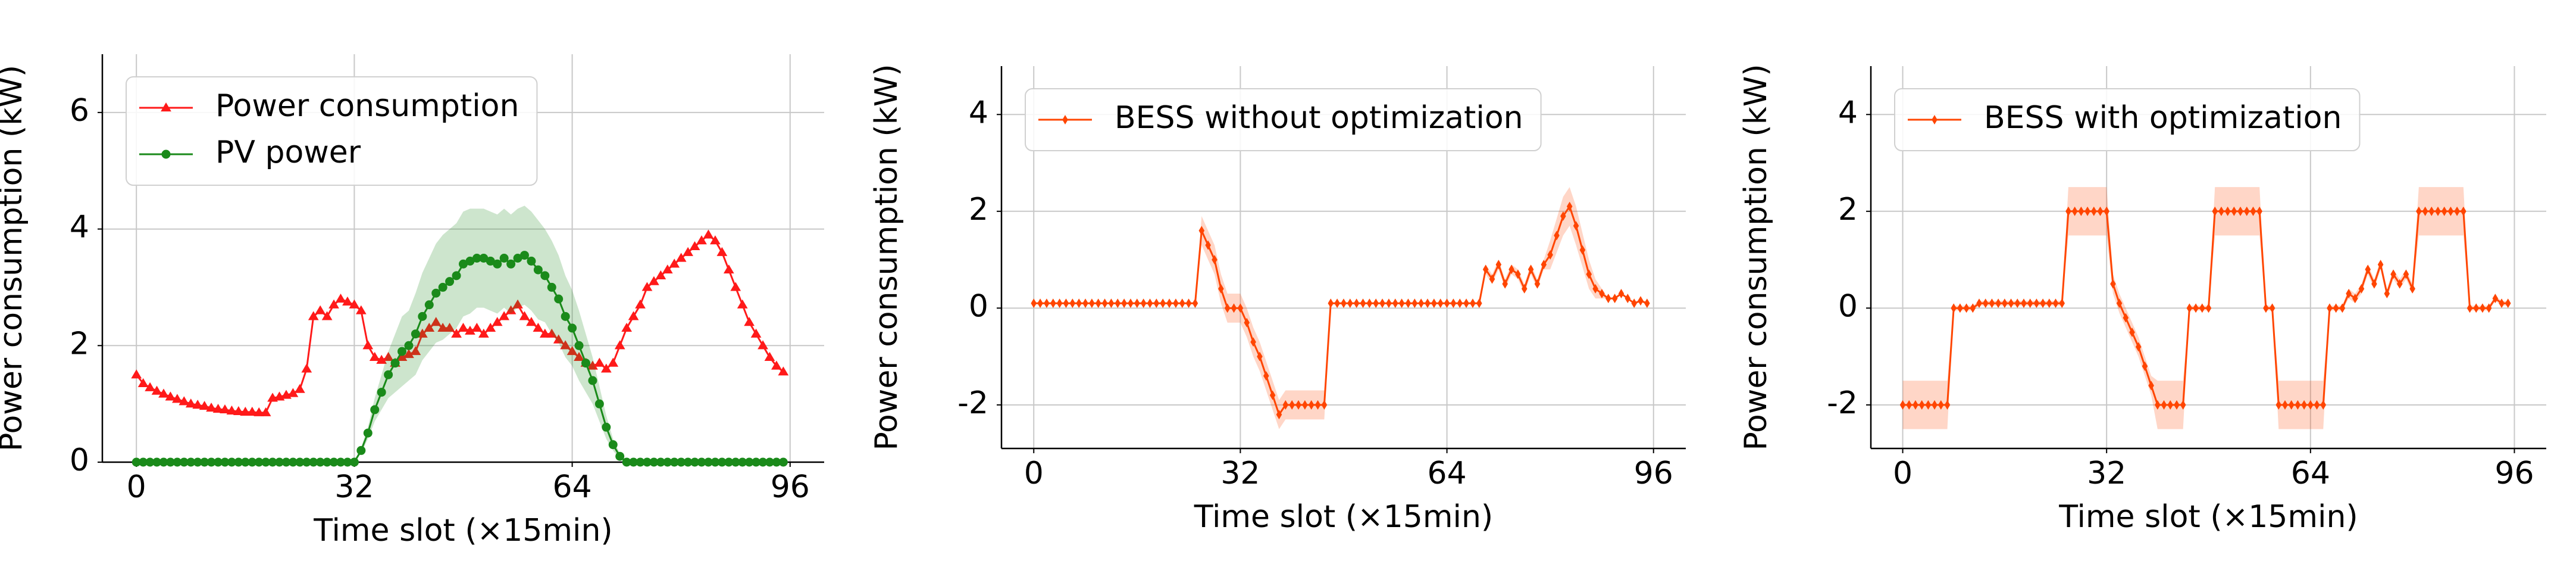 The height and width of the screenshot is (564, 2576). What do you see at coordinates (79, 227) in the screenshot?
I see `y-tick-label: 4` at bounding box center [79, 227].